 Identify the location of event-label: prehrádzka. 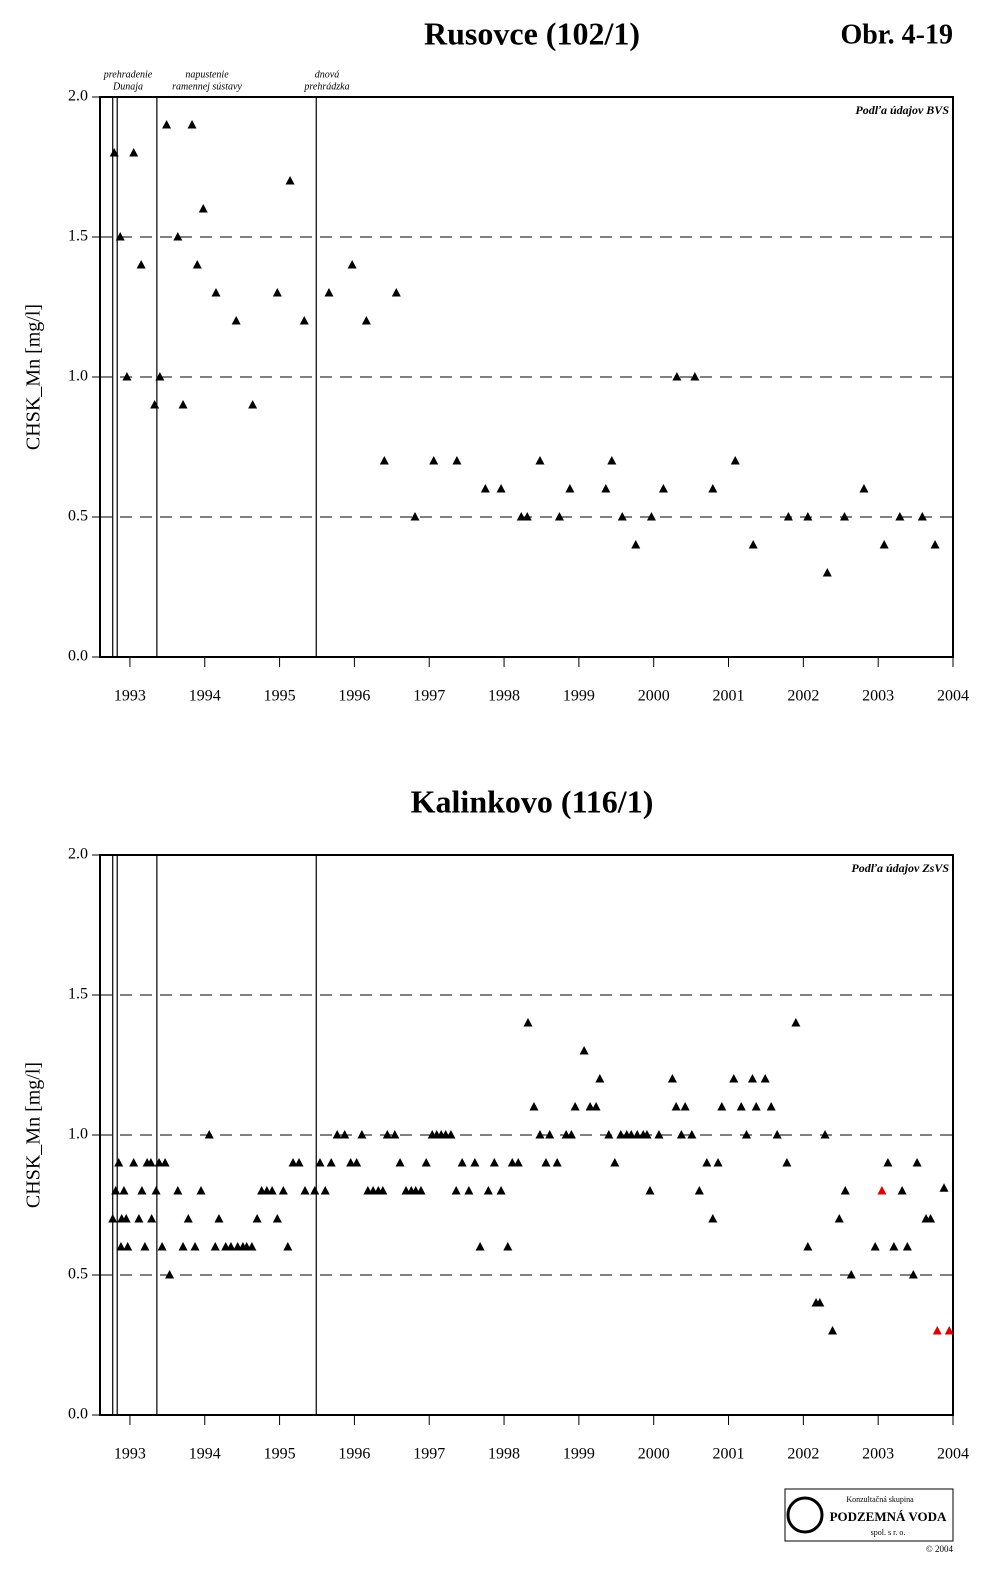
(326, 86).